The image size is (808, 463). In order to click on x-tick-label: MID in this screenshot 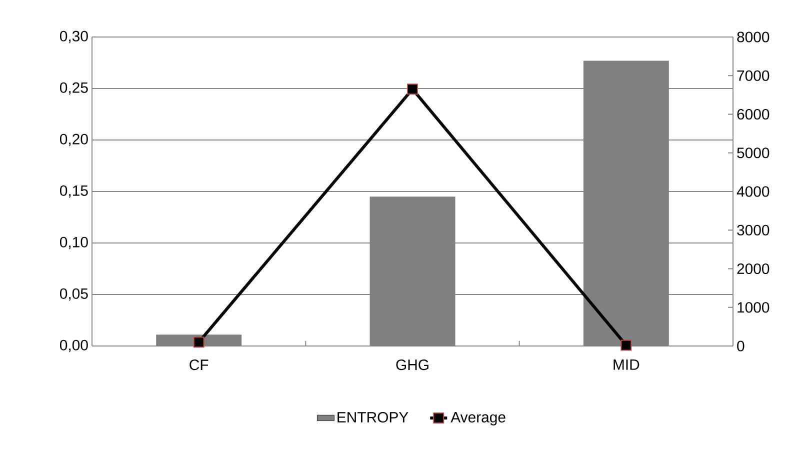, I will do `click(627, 365)`.